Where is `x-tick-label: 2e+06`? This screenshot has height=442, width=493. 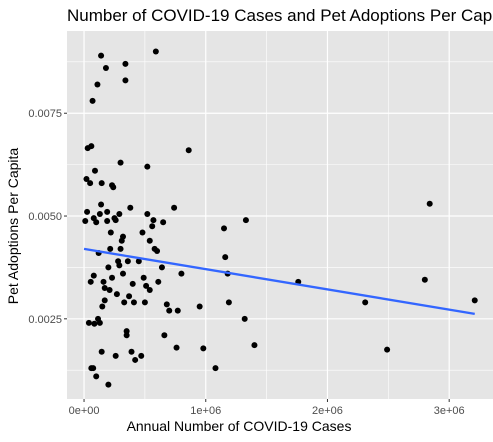 x-tick-label: 2e+06 is located at coordinates (327, 411).